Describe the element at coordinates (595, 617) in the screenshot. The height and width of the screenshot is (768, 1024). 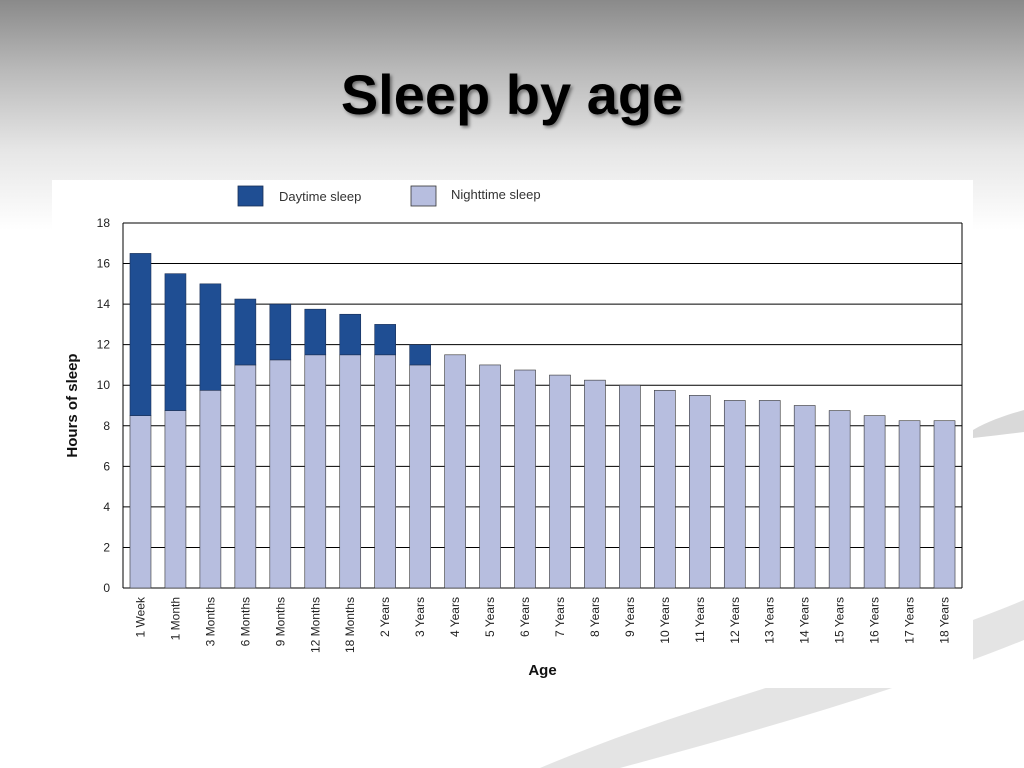
I see `x-tick-label: 8 Years` at that location.